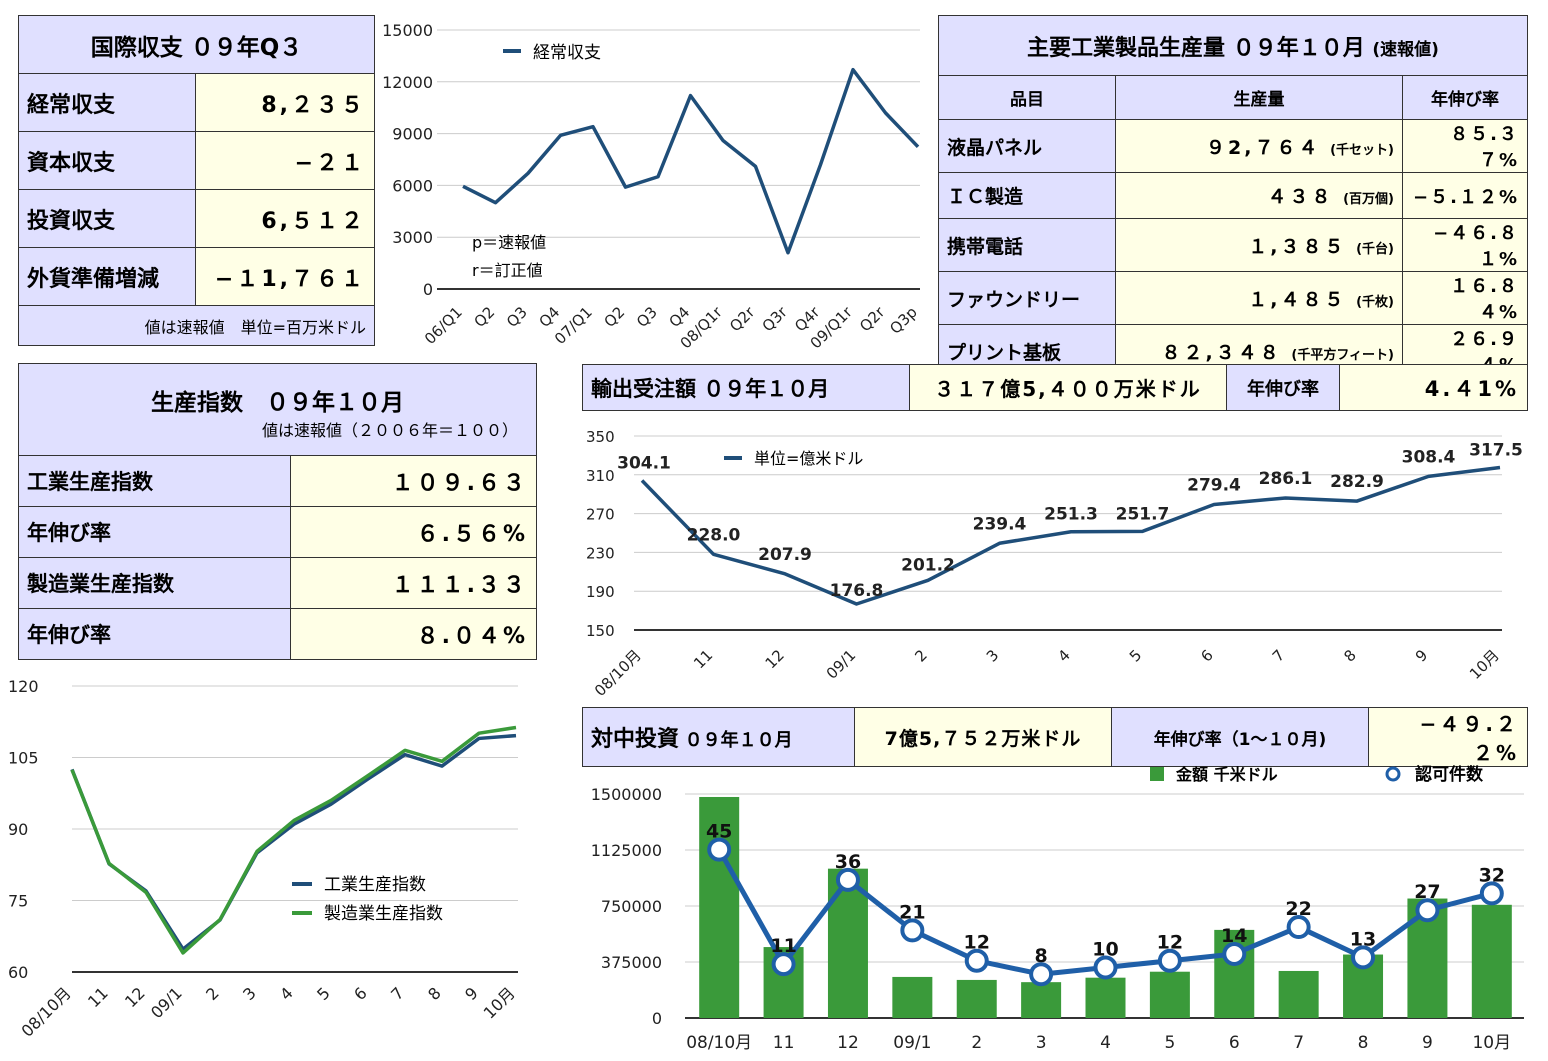  What do you see at coordinates (107, 102) in the screenshot?
I see `bop-label: 経常収支` at bounding box center [107, 102].